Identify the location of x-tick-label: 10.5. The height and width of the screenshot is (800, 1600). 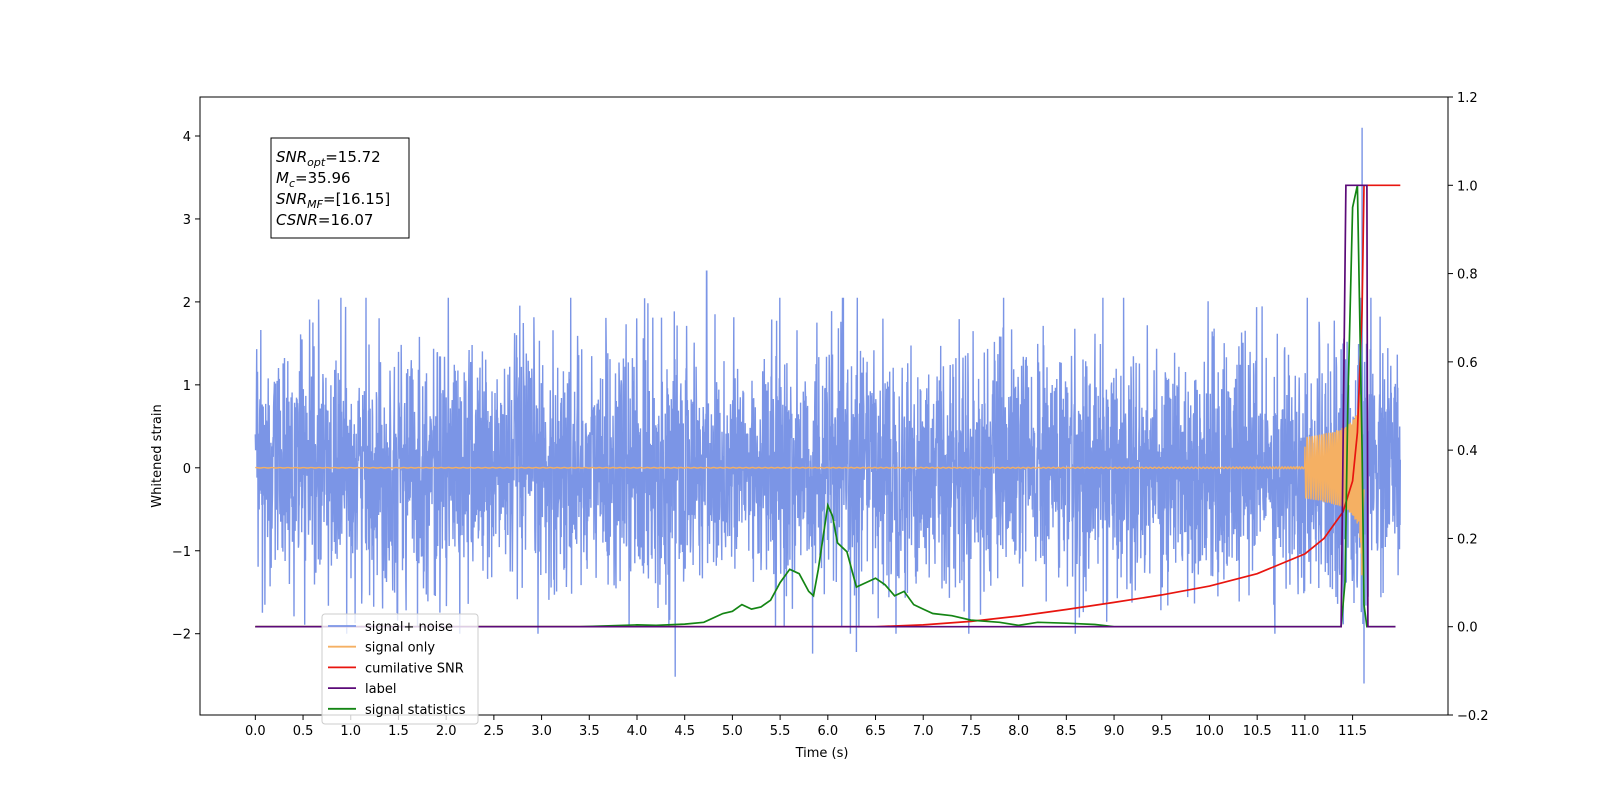
(1257, 731).